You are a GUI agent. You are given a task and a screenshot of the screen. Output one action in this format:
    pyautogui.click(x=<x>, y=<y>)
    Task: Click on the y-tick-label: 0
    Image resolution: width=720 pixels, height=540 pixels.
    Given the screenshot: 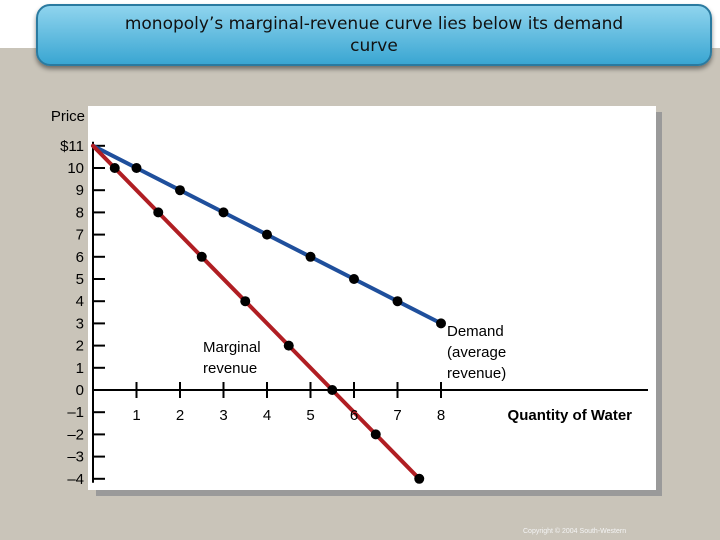 What is the action you would take?
    pyautogui.click(x=80, y=390)
    